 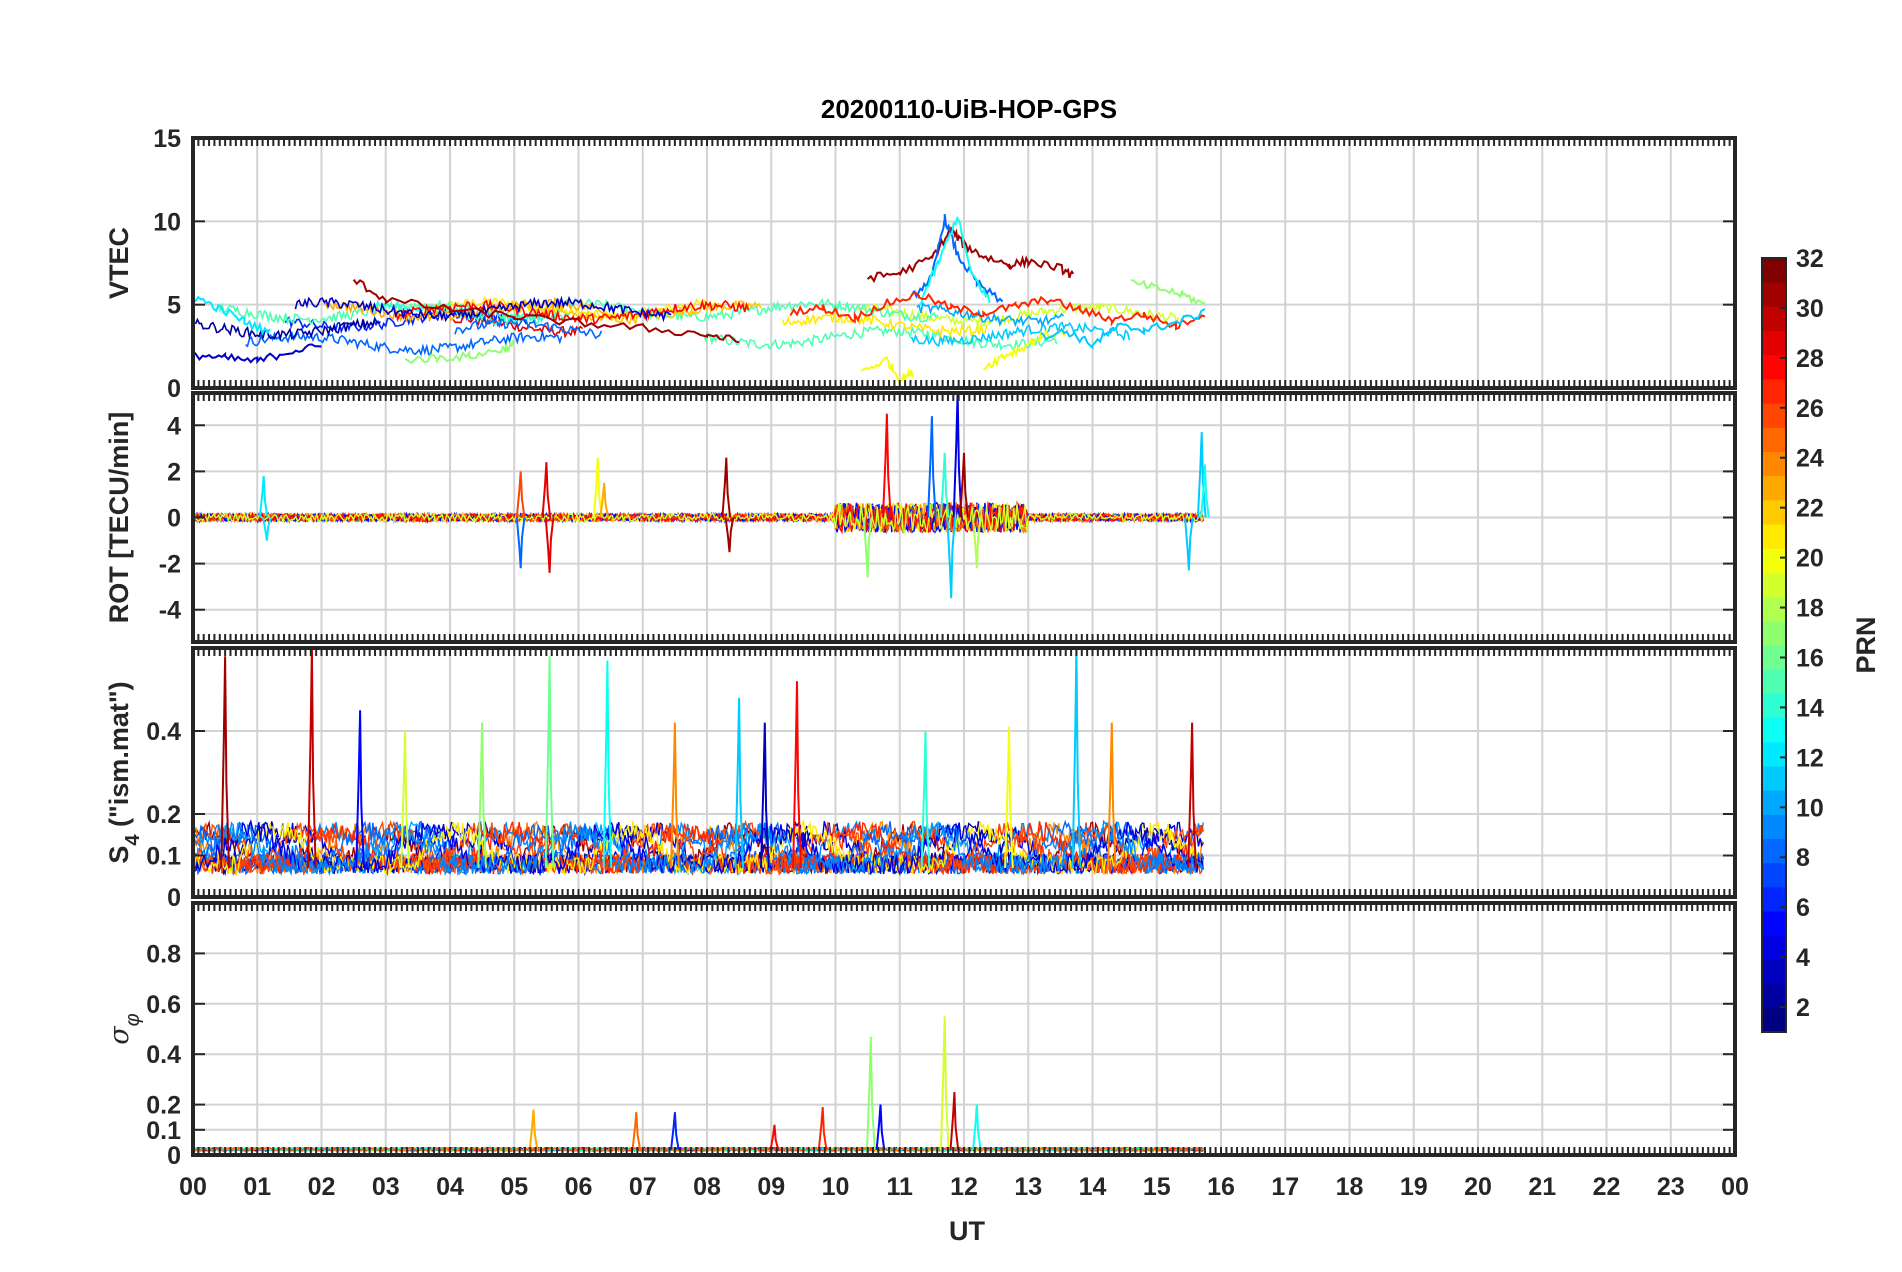 I want to click on y-tick-label: 2, so click(x=174, y=472).